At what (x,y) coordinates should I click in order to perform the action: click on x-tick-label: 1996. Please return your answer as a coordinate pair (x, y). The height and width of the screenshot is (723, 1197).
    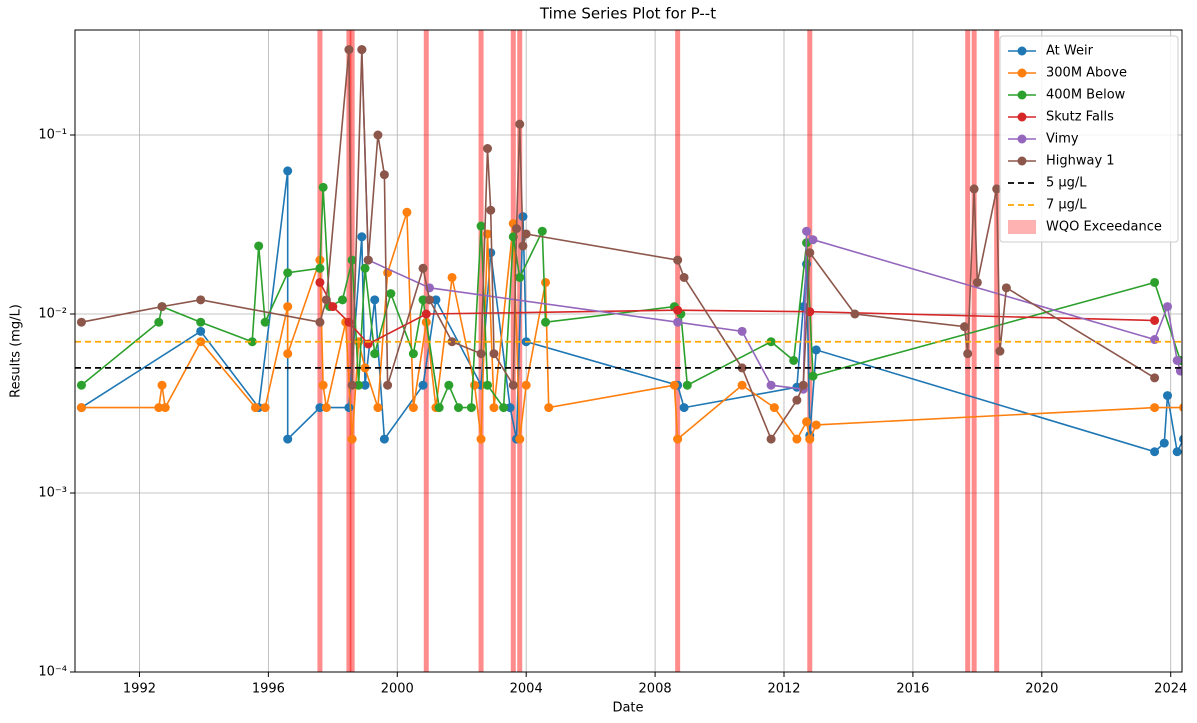
    Looking at the image, I should click on (268, 689).